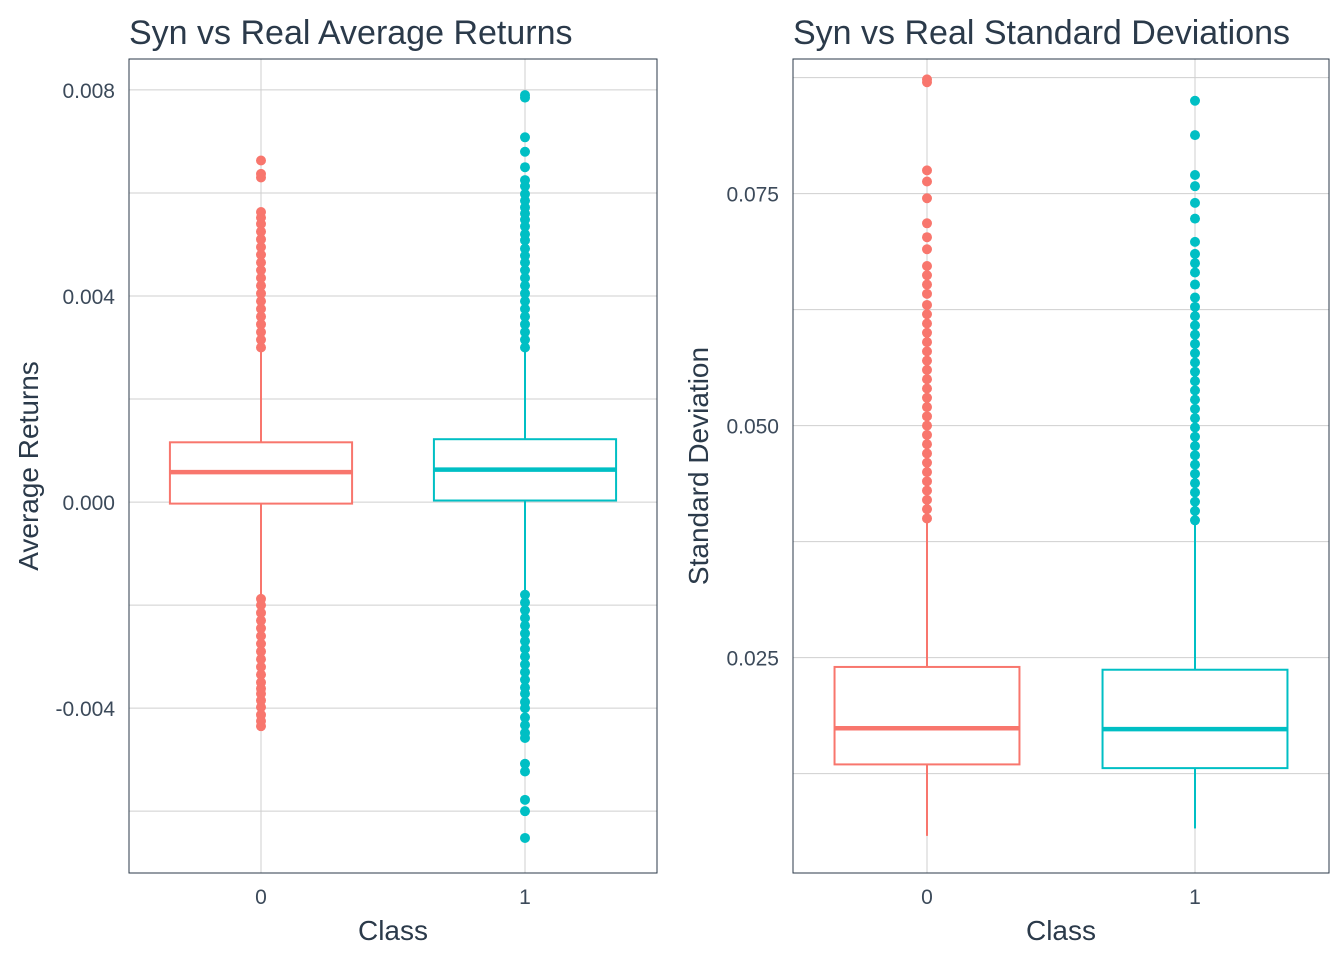 This screenshot has width=1344, height=960. I want to click on y-tick-label: 0.050, so click(752, 427).